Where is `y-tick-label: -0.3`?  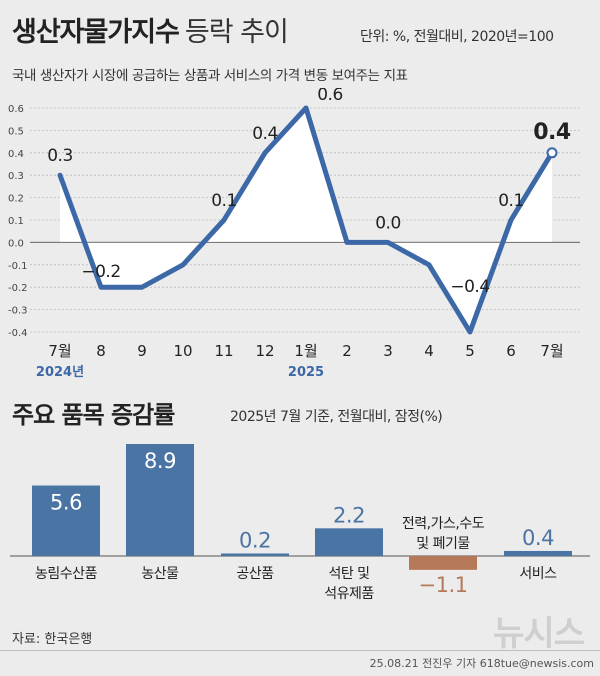 y-tick-label: -0.3 is located at coordinates (18, 311).